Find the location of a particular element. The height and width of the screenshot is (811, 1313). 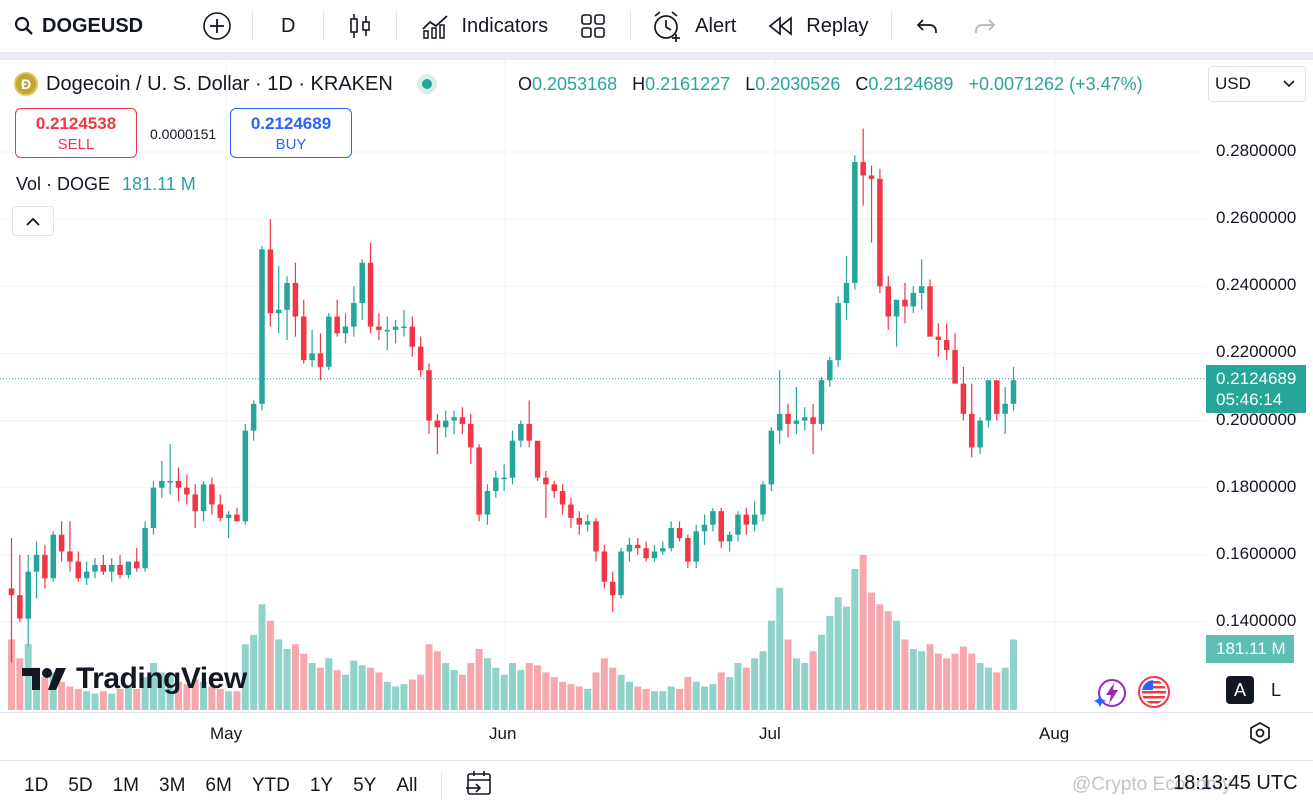

range-button-5d: 5D is located at coordinates (80, 785).